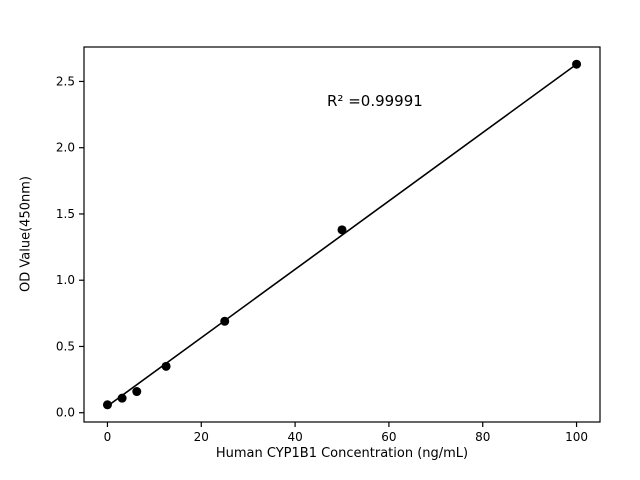 This screenshot has width=640, height=480. What do you see at coordinates (26, 234) in the screenshot?
I see `y-axis-label: OD Value(450nm)` at bounding box center [26, 234].